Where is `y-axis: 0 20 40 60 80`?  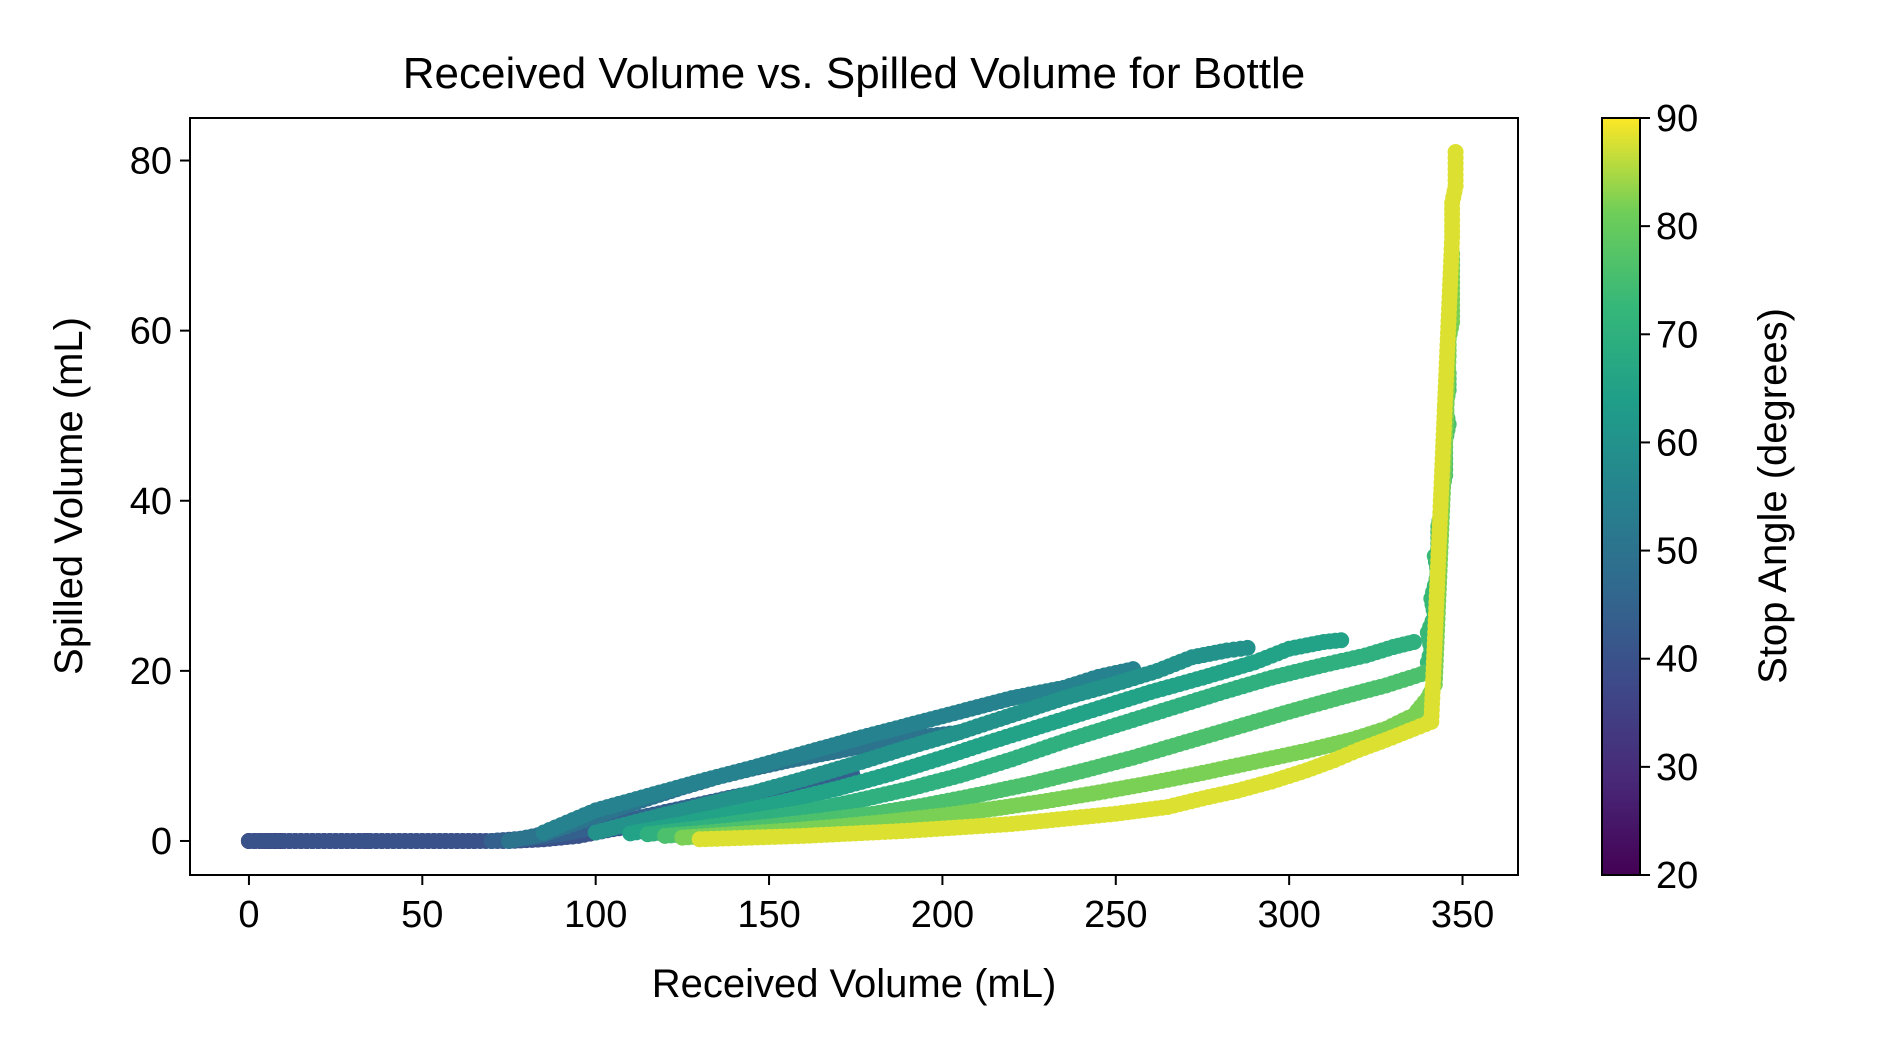 y-axis: 0 20 40 60 80 is located at coordinates (160, 502).